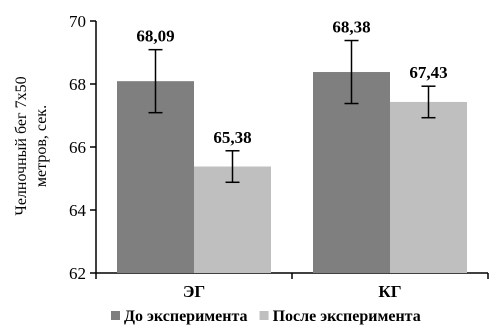 This screenshot has width=492, height=329. I want to click on y-axis-label: Челночный бег 7х50 метров, сек., so click(31, 145).